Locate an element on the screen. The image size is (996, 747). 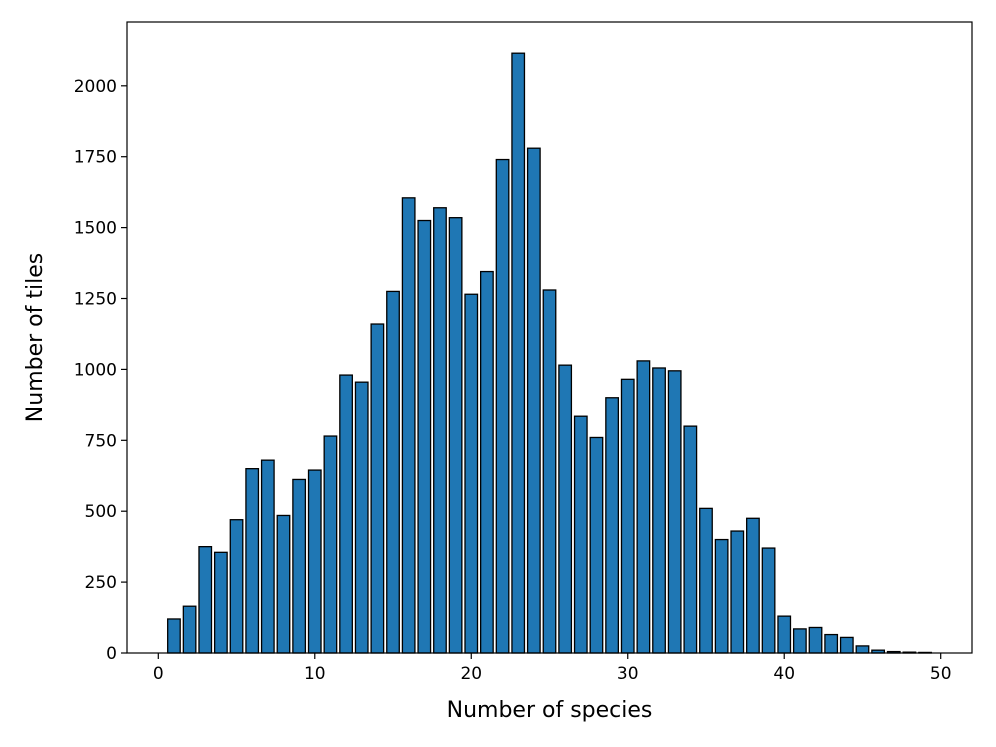
x-tick-label: 20 is located at coordinates (471, 674).